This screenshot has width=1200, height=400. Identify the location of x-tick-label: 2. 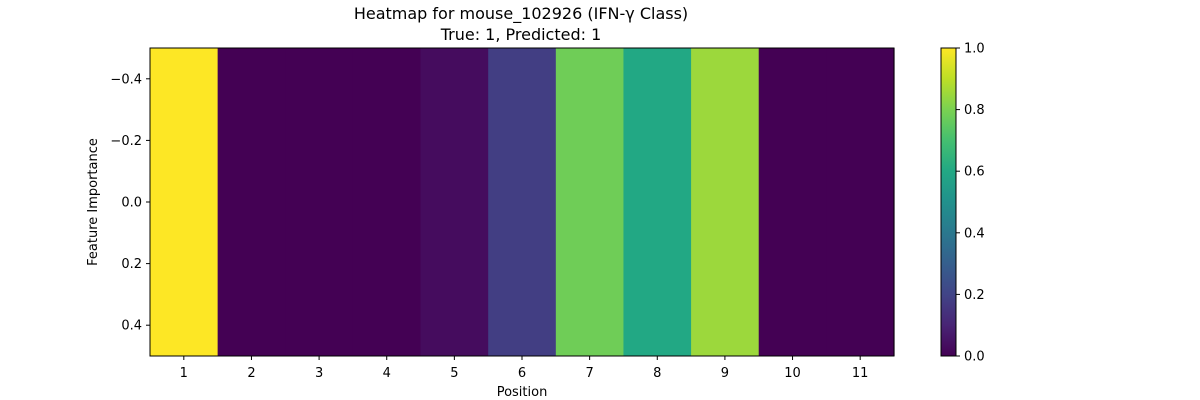
(251, 373).